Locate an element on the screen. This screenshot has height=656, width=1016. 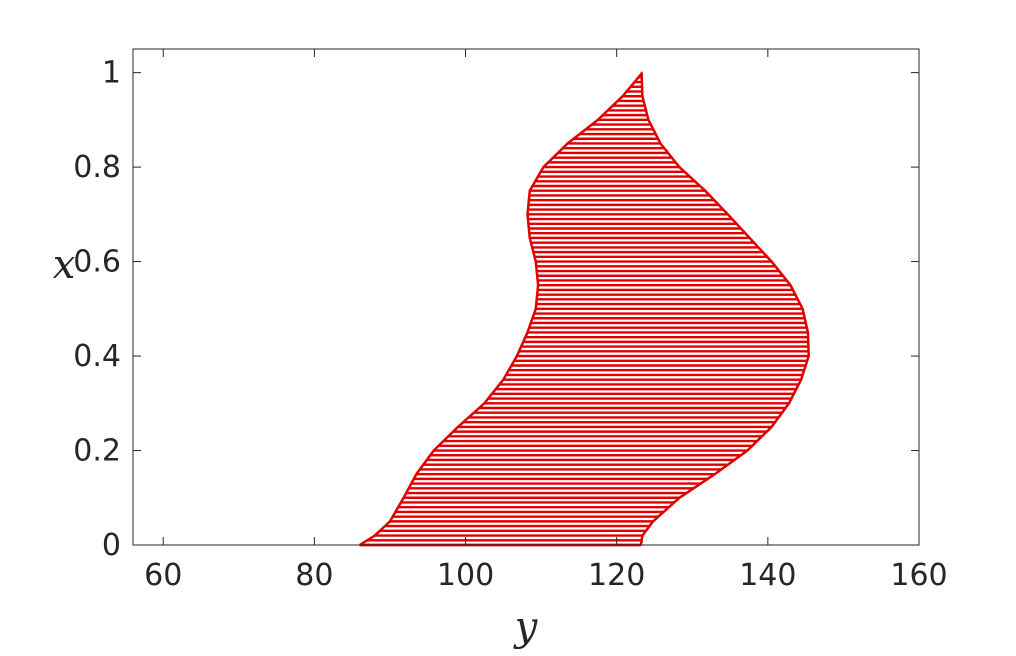
y-tick-label: 0 is located at coordinates (111, 545).